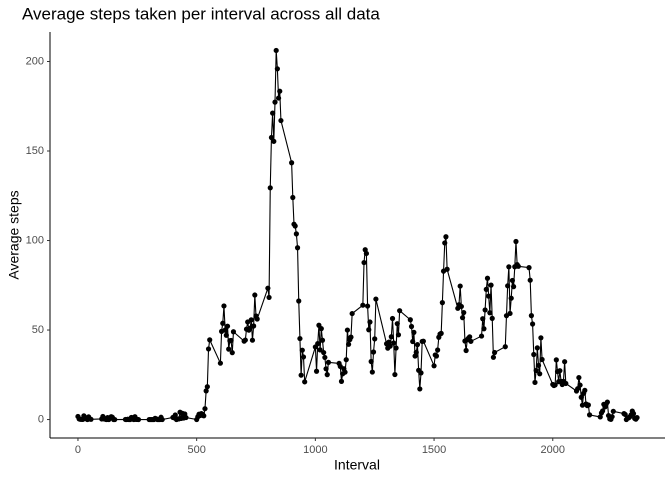 The width and height of the screenshot is (672, 480). I want to click on y-tick-label: 200, so click(35, 61).